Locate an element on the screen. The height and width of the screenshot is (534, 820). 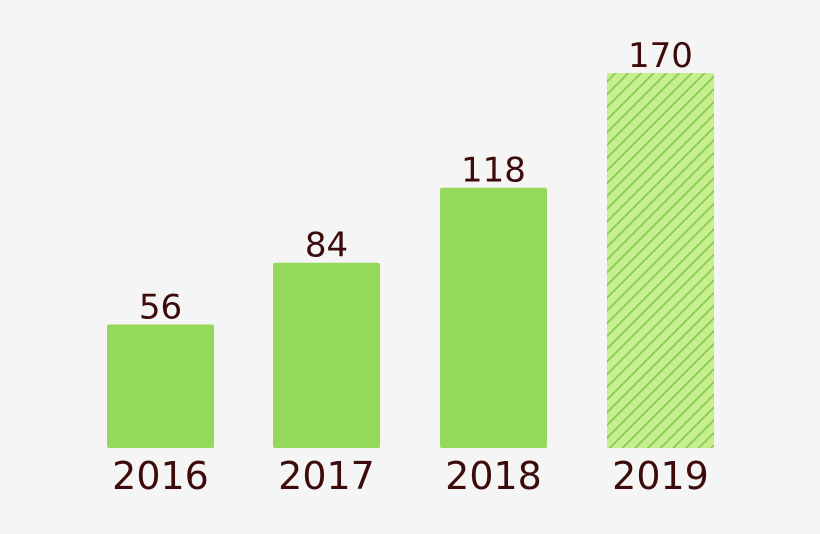
x-tick-label-2019: 2019 is located at coordinates (660, 476).